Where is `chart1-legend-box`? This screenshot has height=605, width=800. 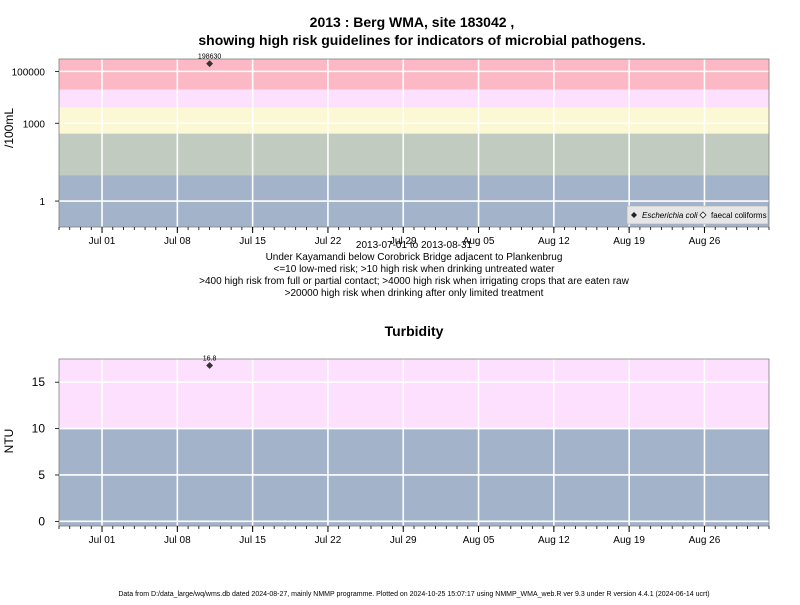 chart1-legend-box is located at coordinates (697, 215).